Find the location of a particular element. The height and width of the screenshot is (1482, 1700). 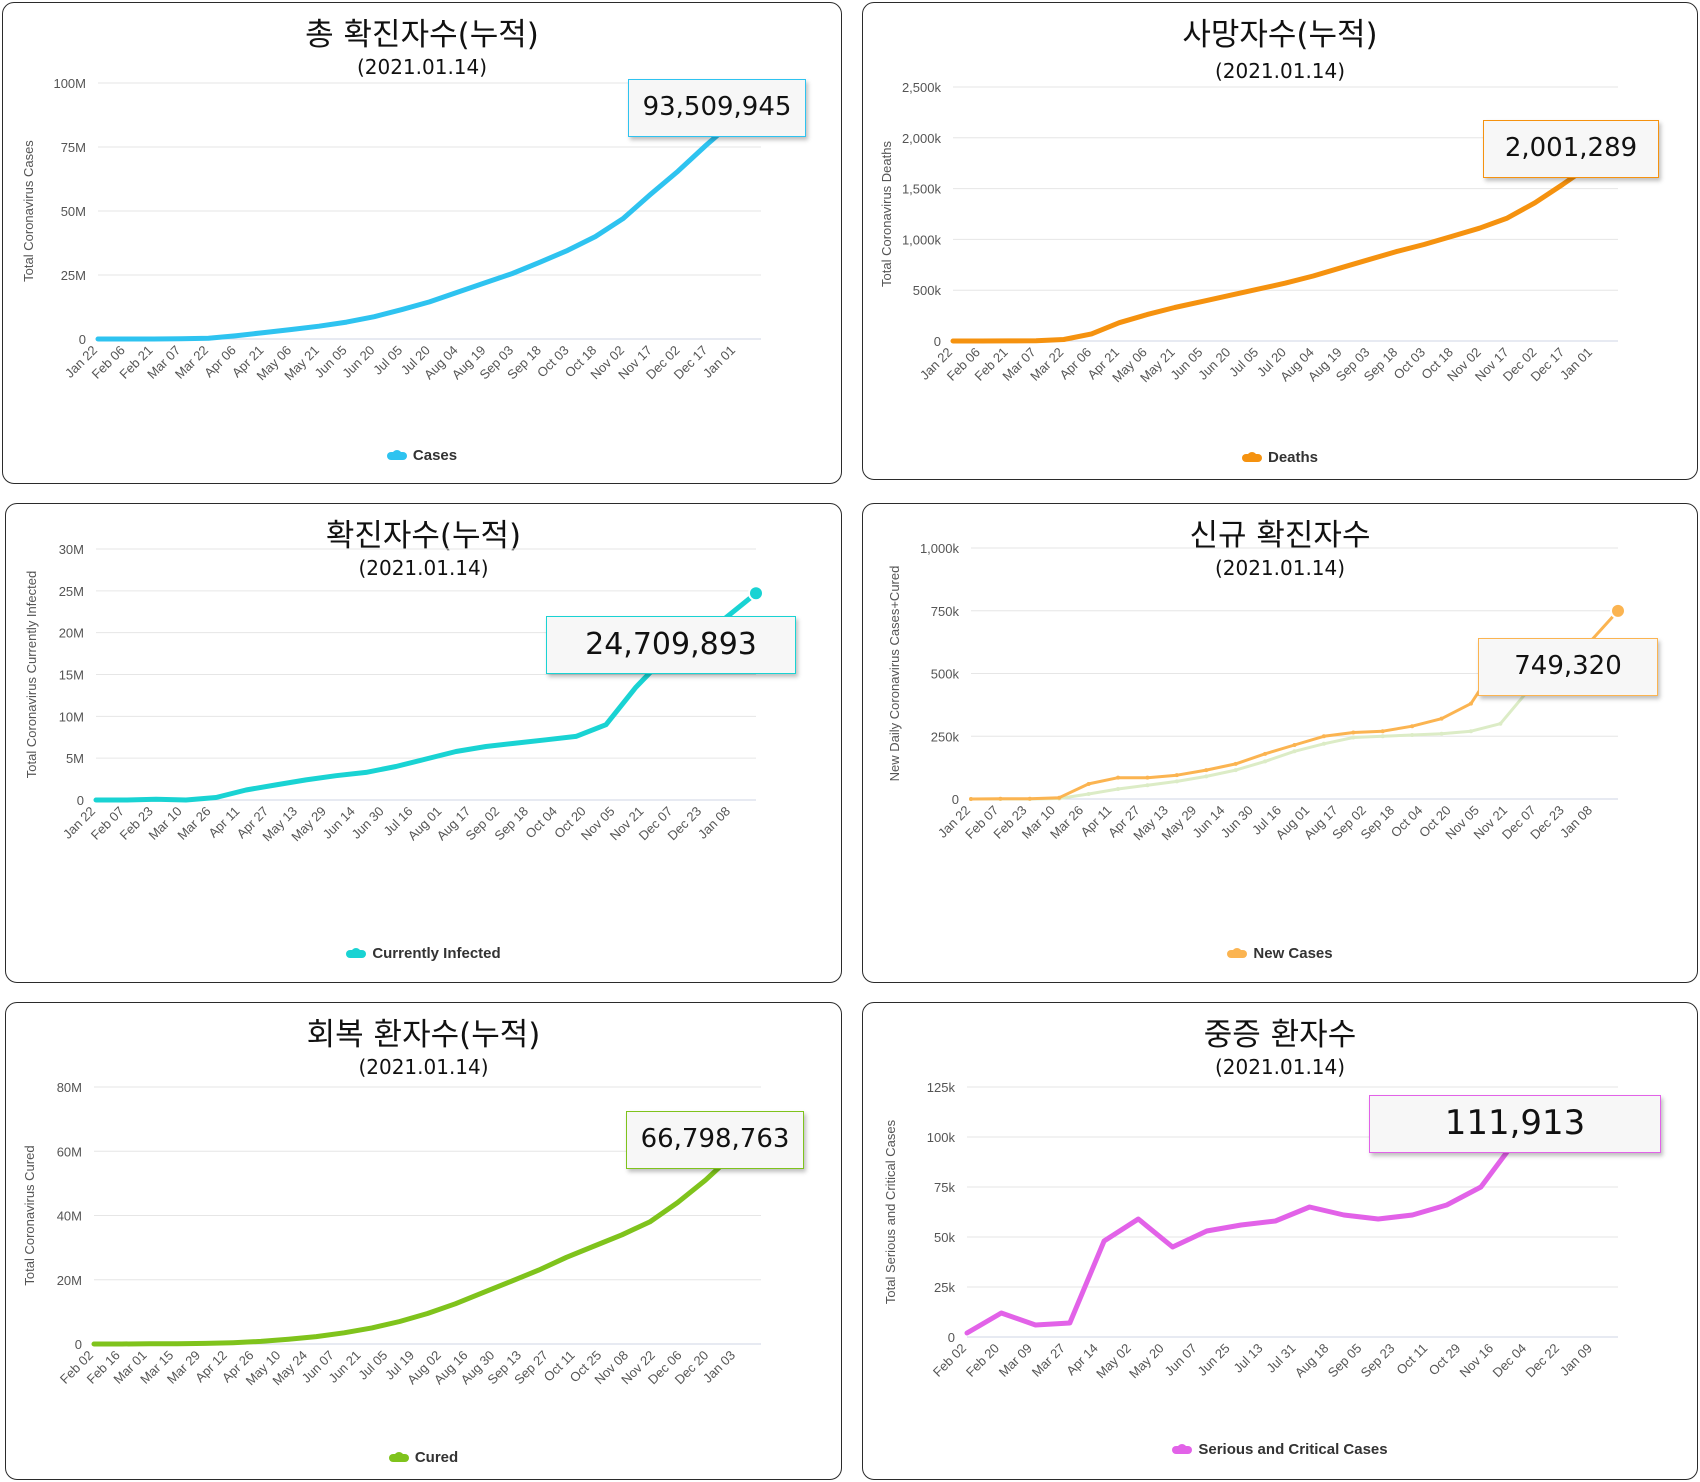

chart-legend: Serious and Critical Cases is located at coordinates (1280, 1449).